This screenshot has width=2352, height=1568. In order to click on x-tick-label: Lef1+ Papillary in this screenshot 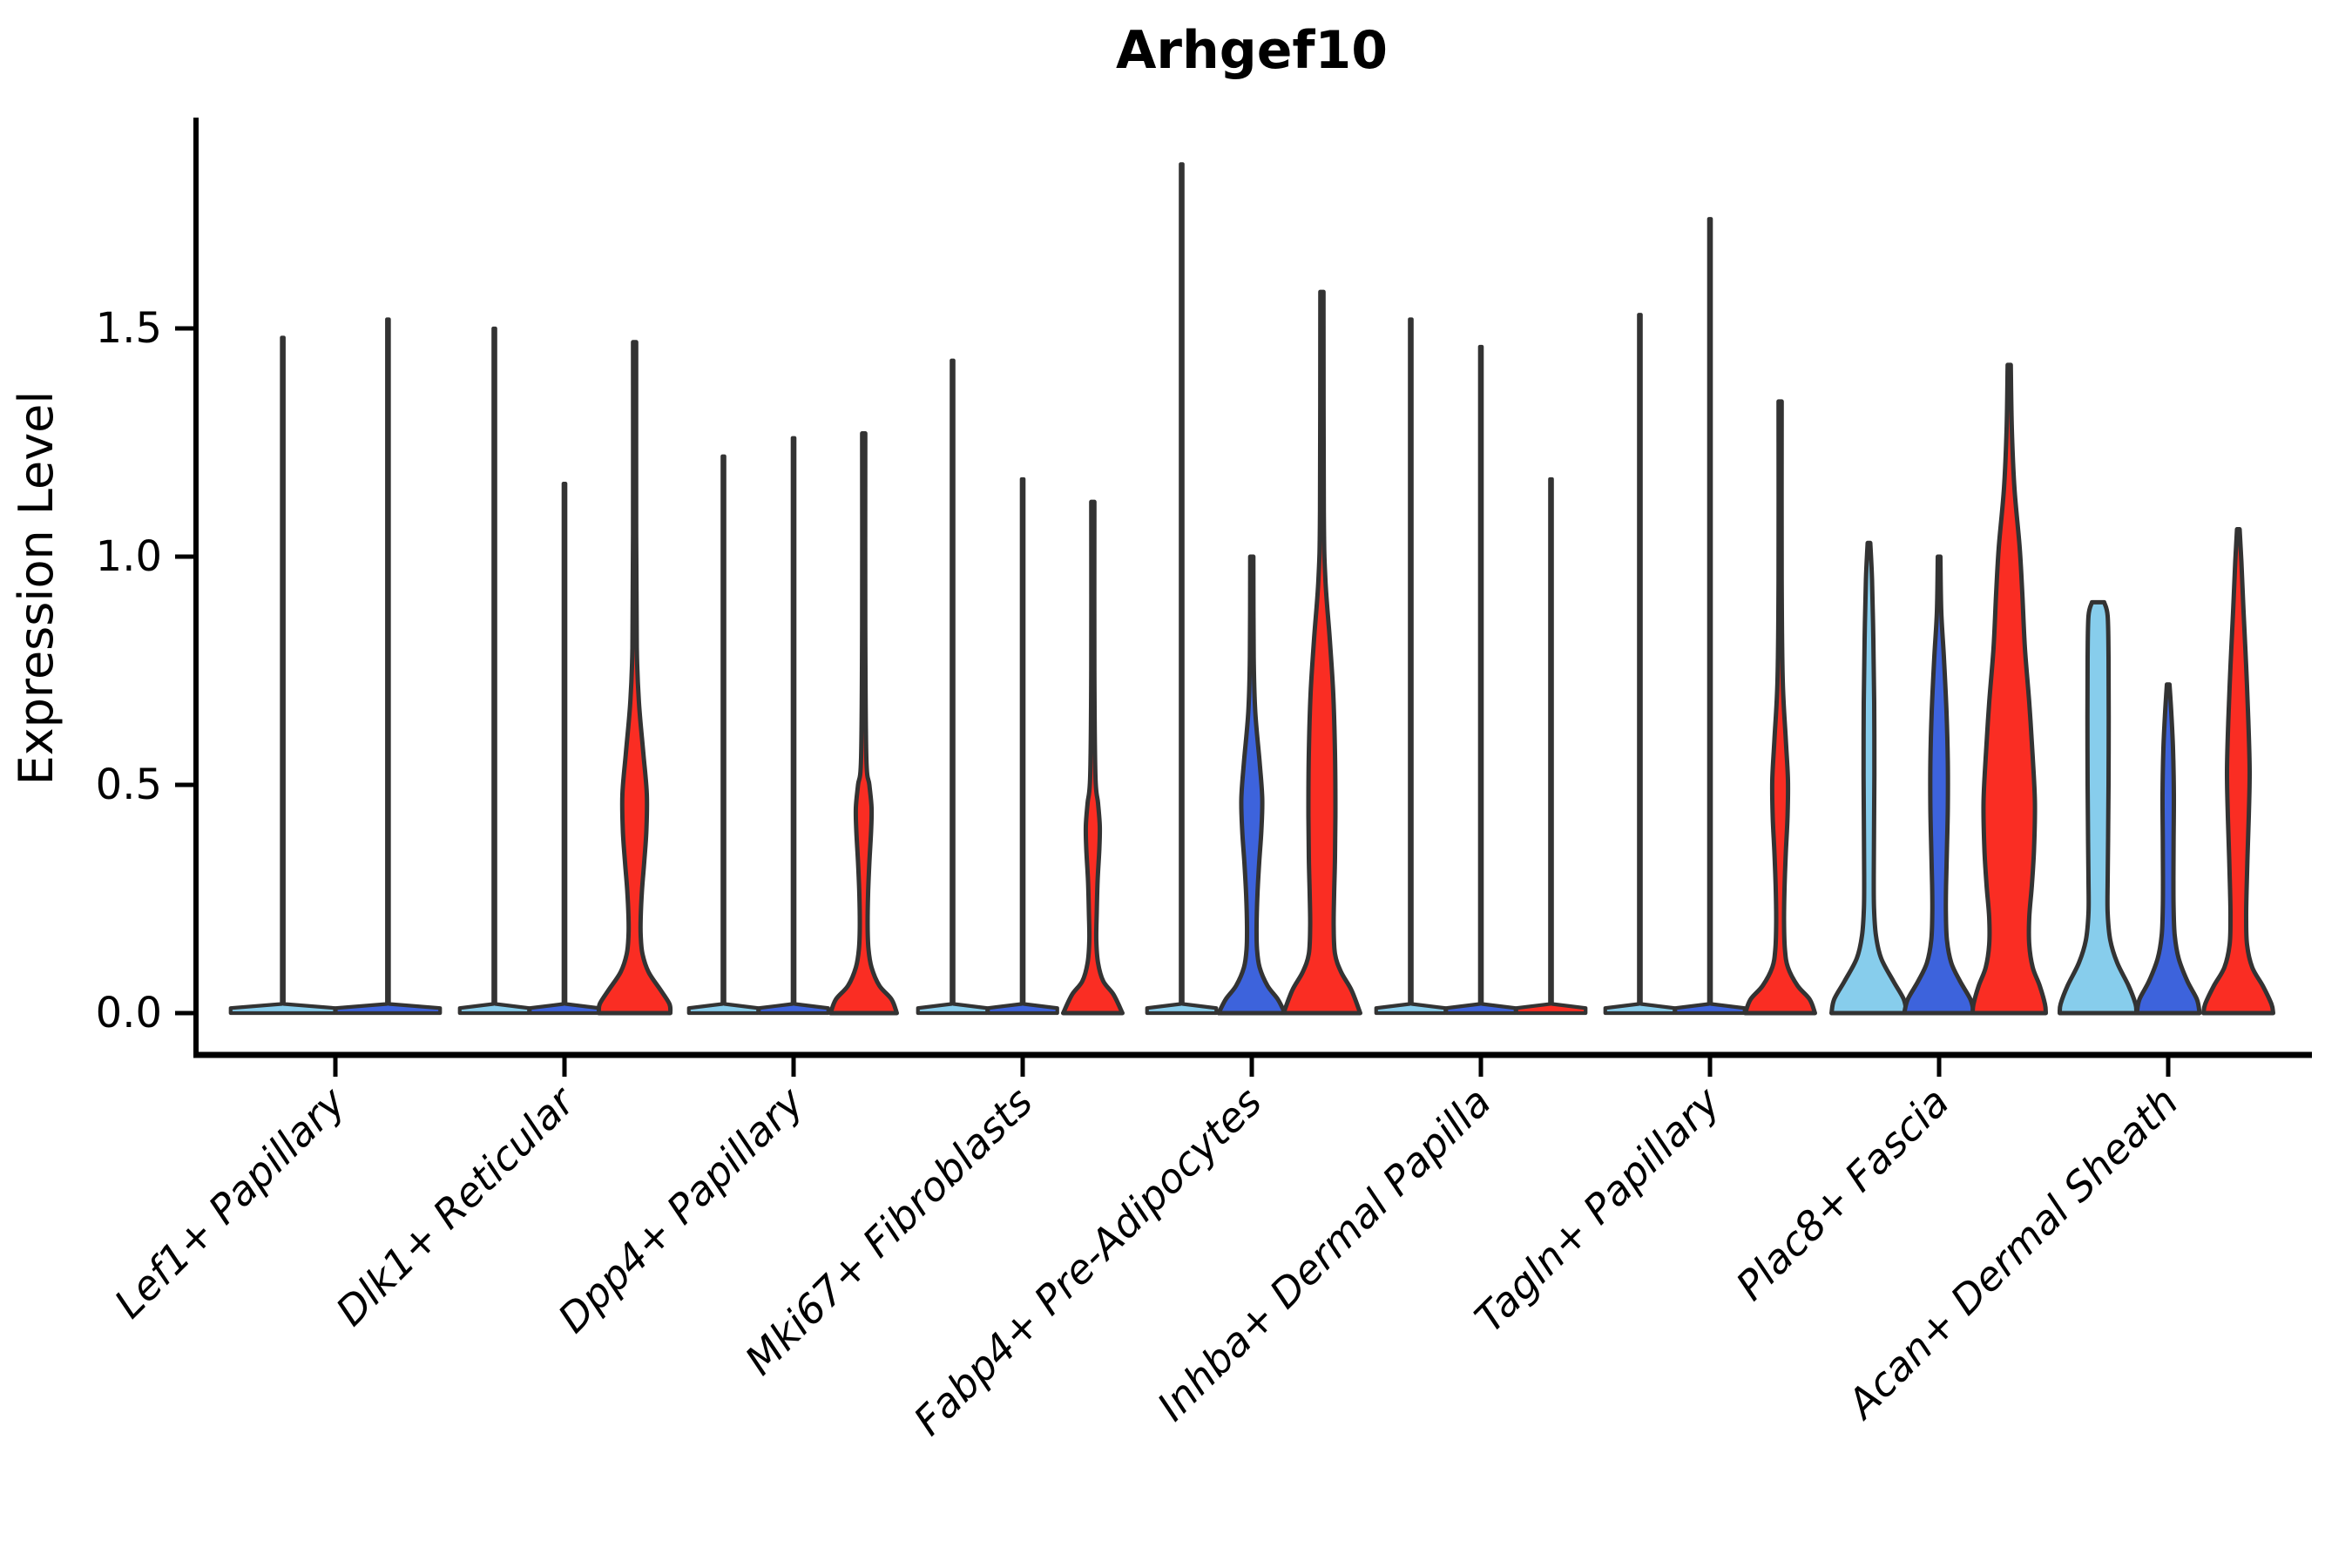, I will do `click(230, 1202)`.